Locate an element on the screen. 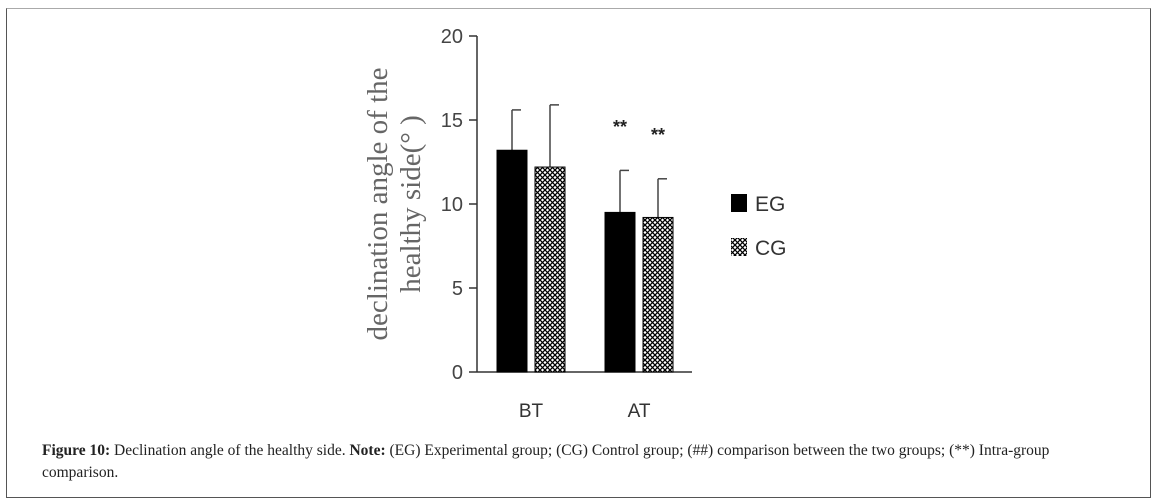  bar-eg-at is located at coordinates (620, 292).